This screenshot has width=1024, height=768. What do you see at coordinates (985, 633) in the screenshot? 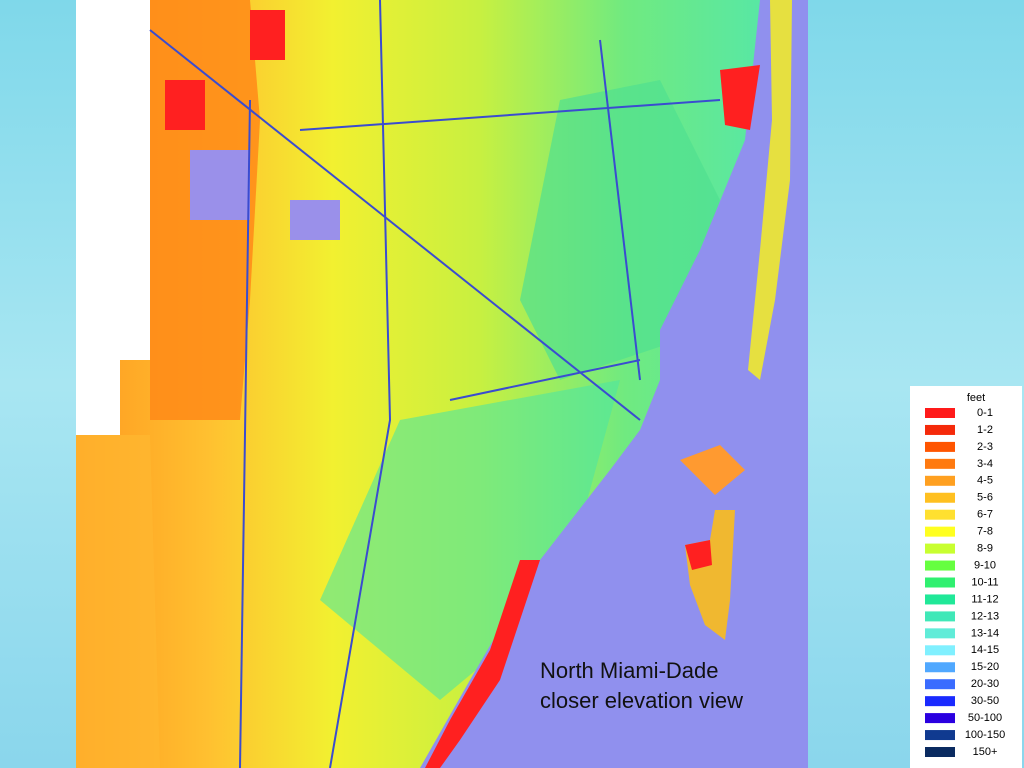
I see `legend-label: 13-14` at bounding box center [985, 633].